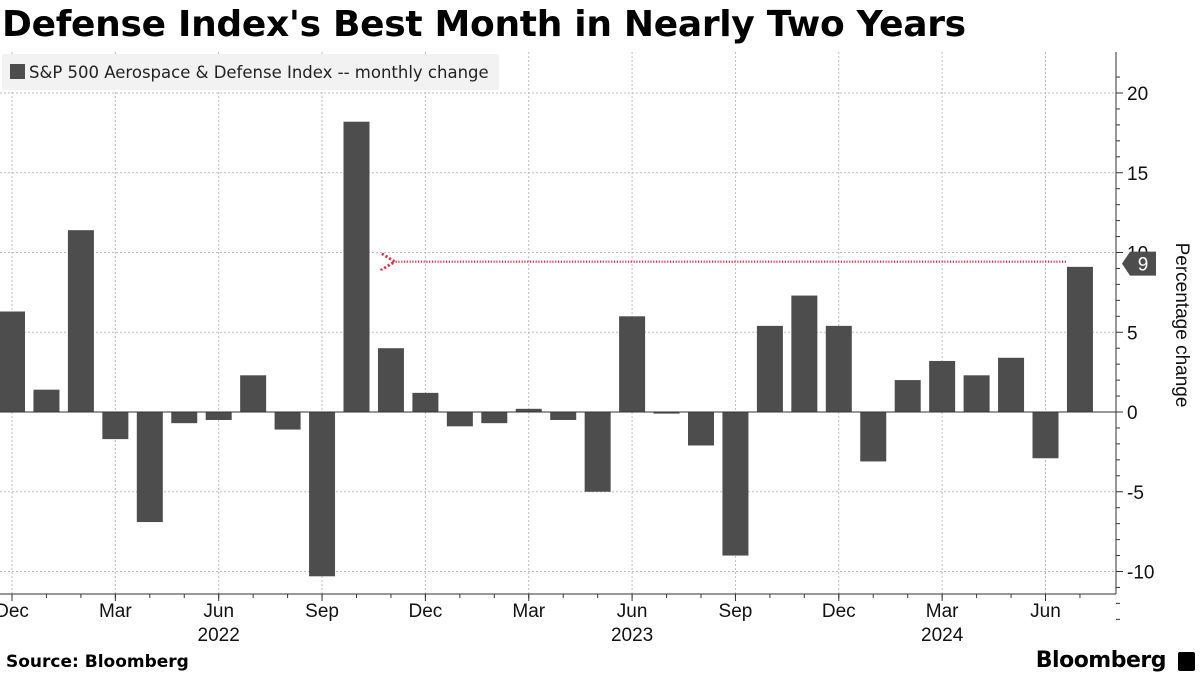 The width and height of the screenshot is (1200, 675). What do you see at coordinates (1181, 325) in the screenshot?
I see `y-axis-label: Percentage change` at bounding box center [1181, 325].